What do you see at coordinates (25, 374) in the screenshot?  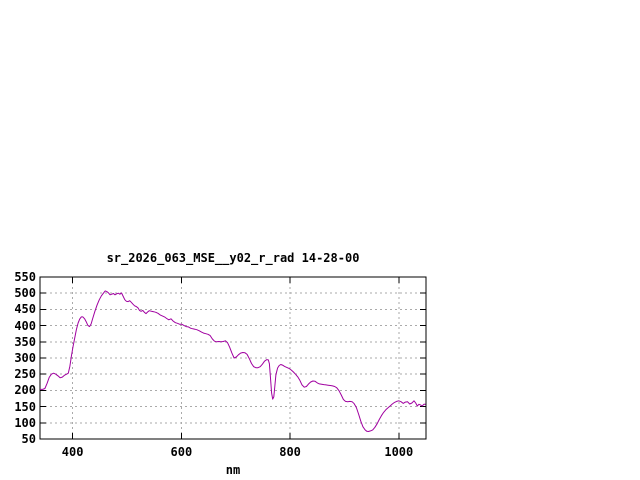 I see `y-tick-label: 250` at bounding box center [25, 374].